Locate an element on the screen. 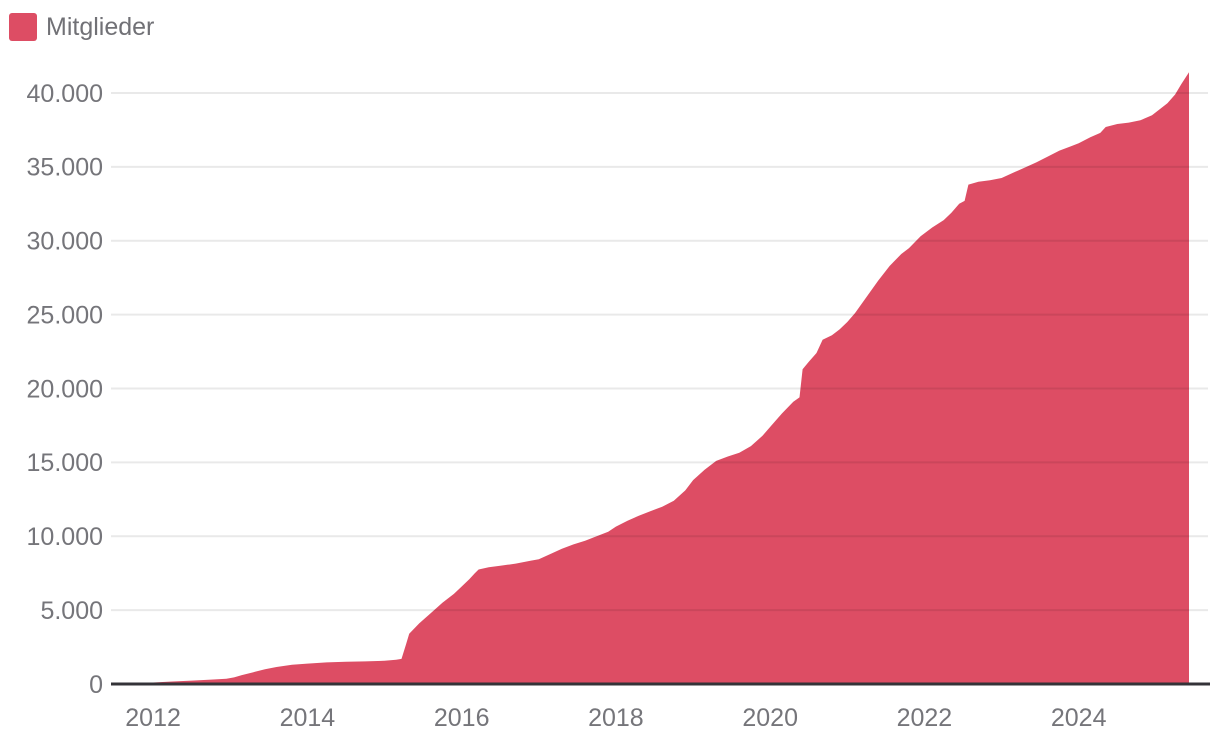 This screenshot has height=738, width=1220. legend-label: Mitglieder is located at coordinates (100, 27).